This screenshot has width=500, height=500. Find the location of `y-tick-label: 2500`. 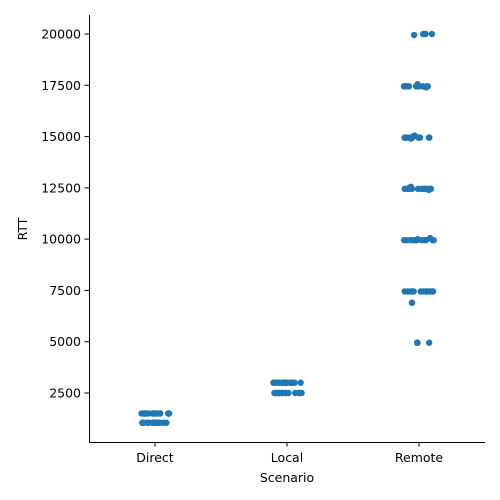

y-tick-label: 2500 is located at coordinates (65, 393).